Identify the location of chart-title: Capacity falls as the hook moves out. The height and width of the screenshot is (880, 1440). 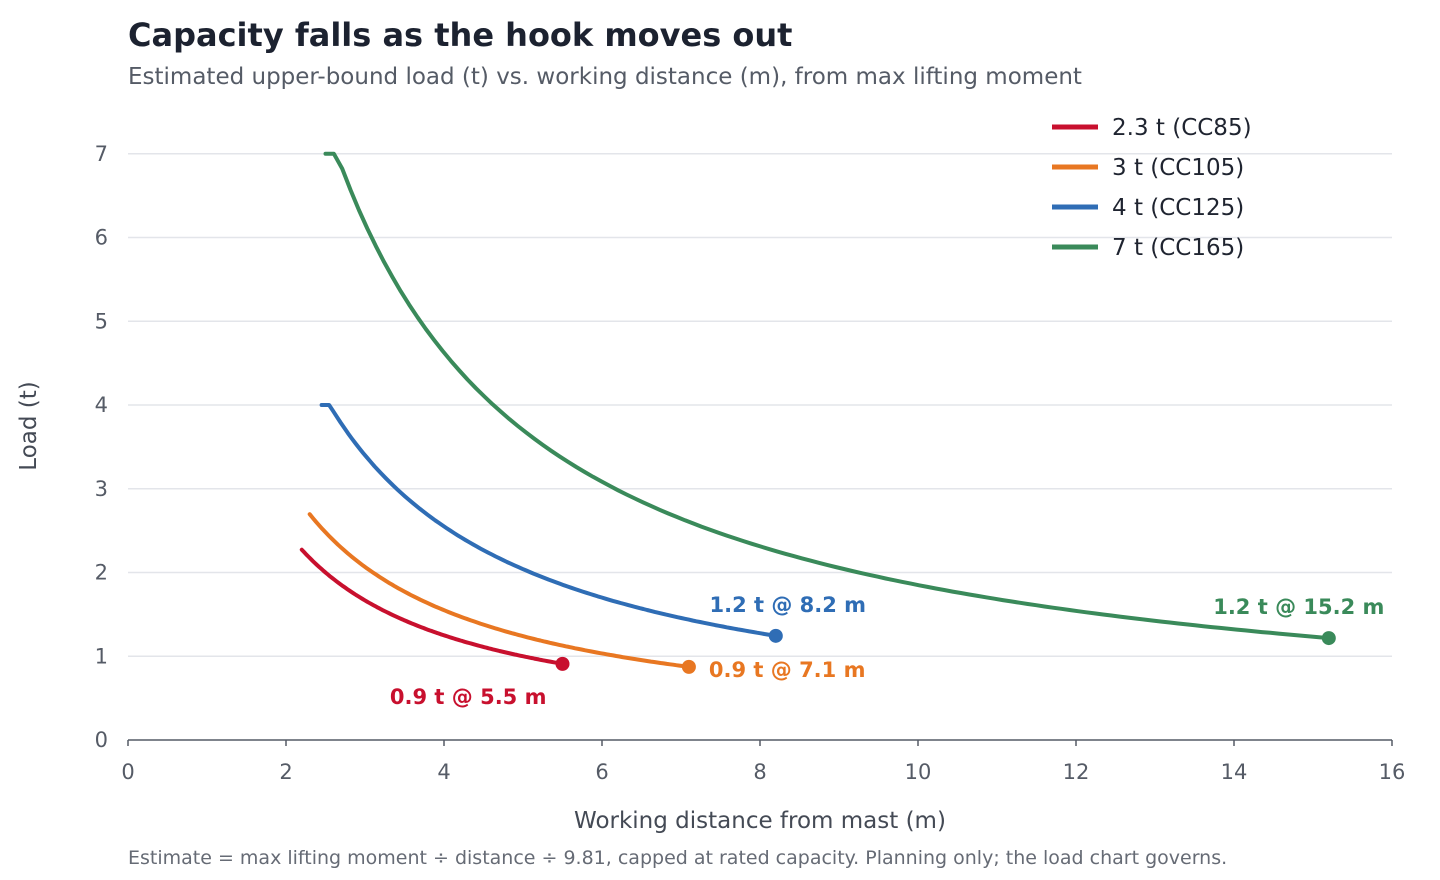
(460, 35).